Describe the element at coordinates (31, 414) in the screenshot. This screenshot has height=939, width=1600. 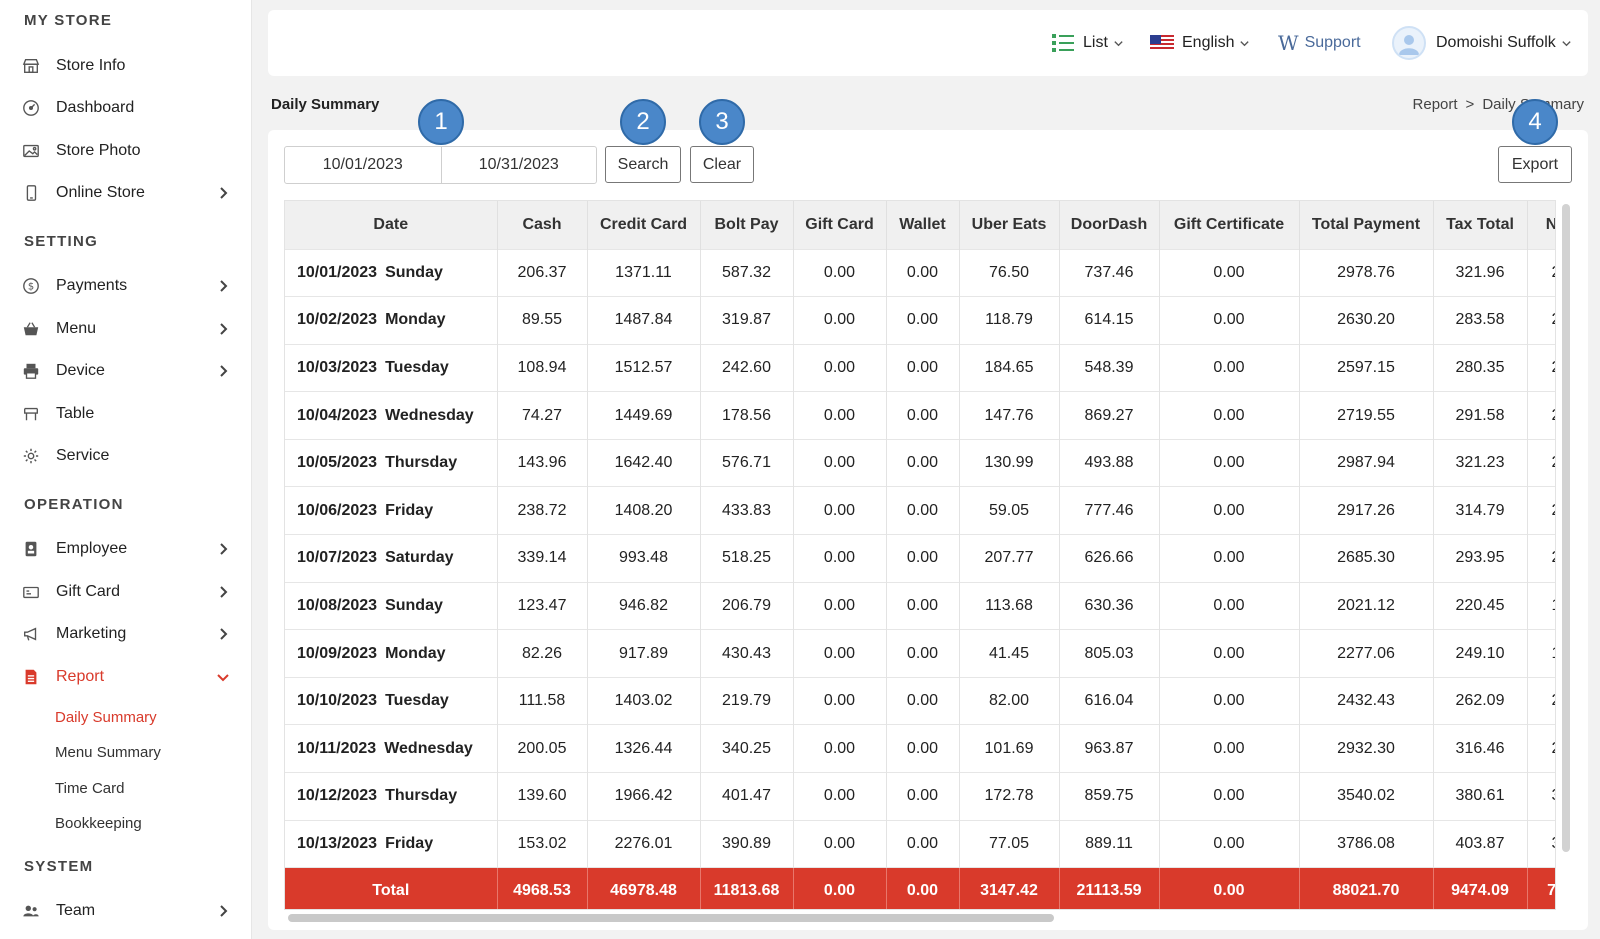
I see `table-icon` at that location.